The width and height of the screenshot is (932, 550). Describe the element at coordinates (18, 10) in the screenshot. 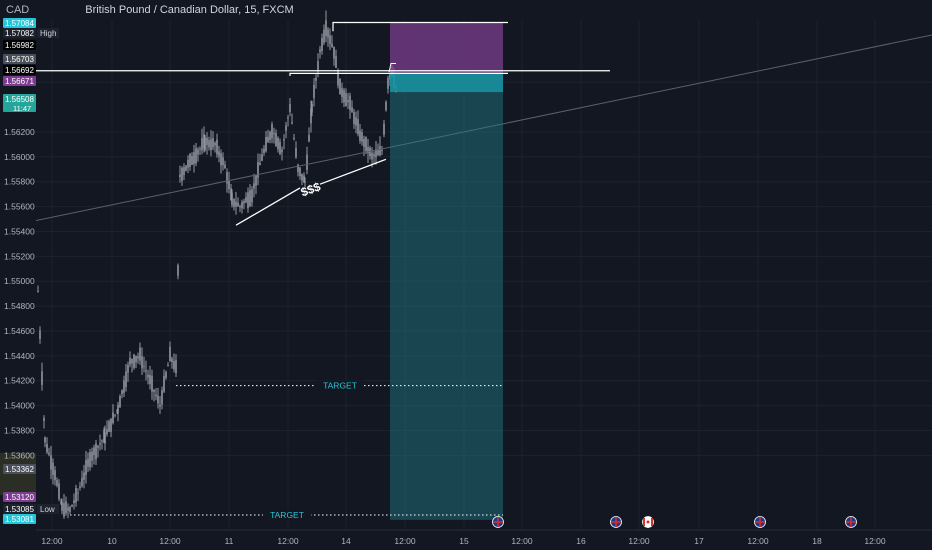

I see `currency-label: CAD` at that location.